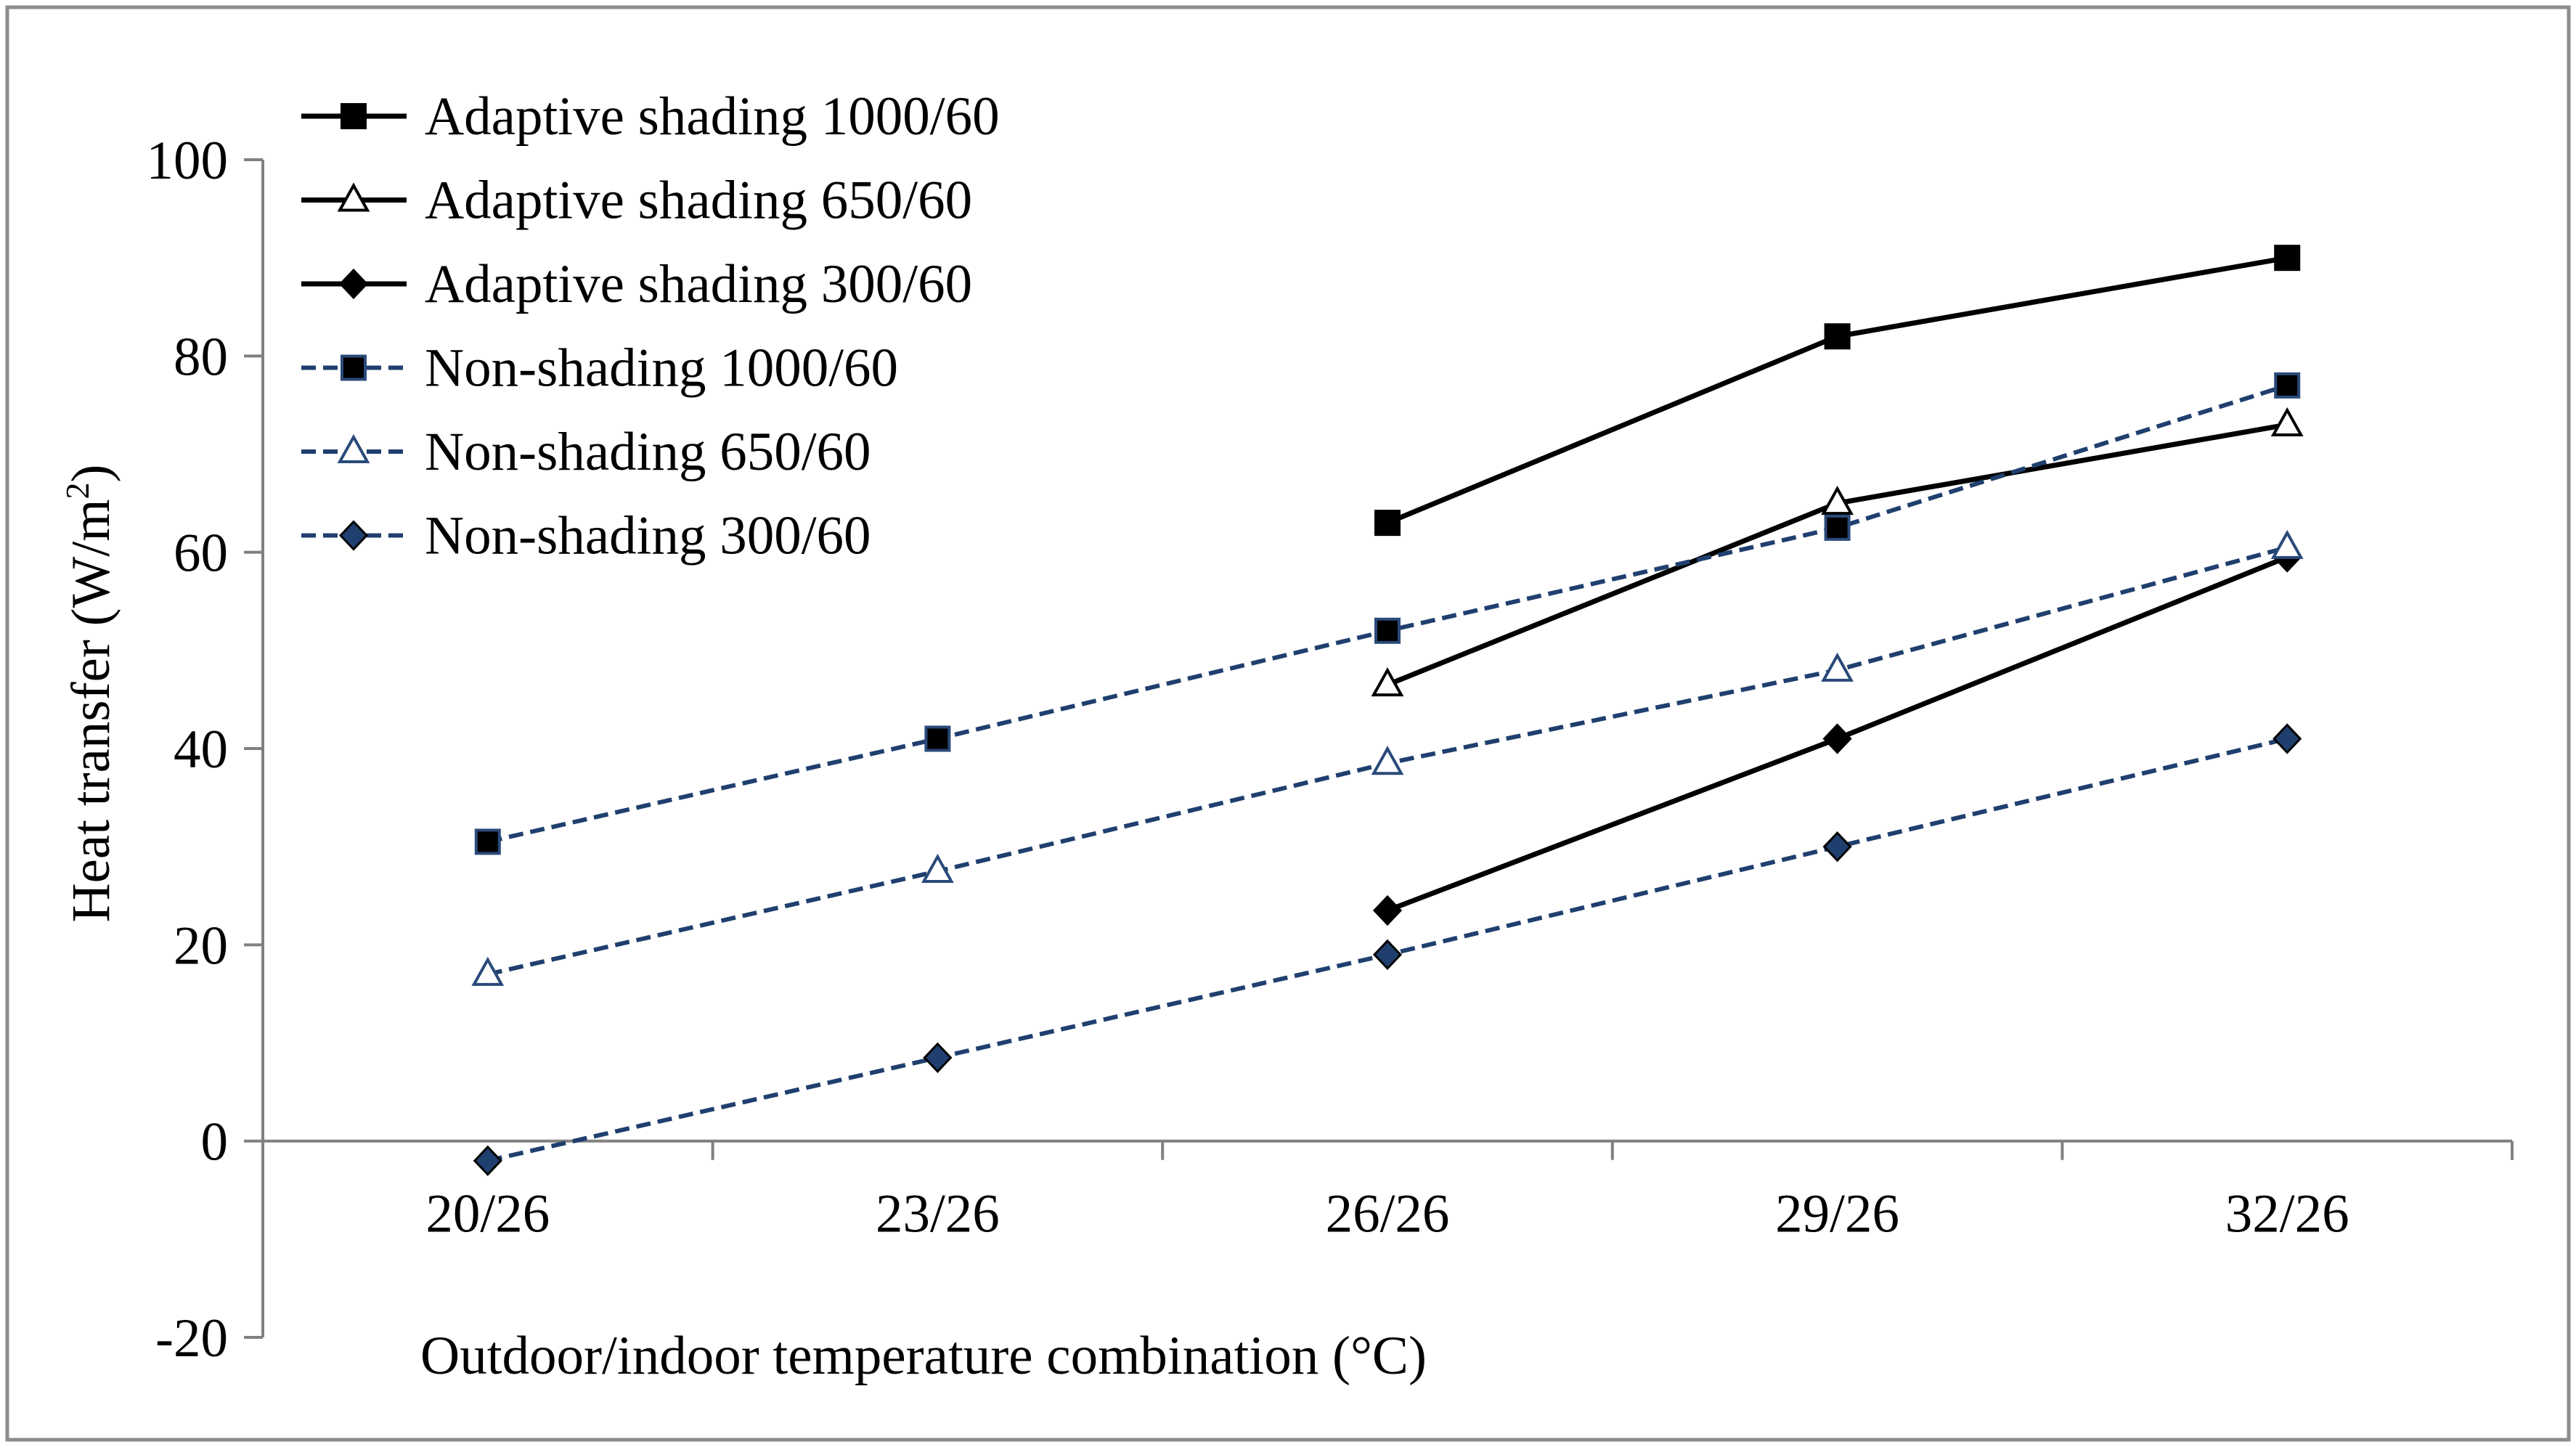 This screenshot has width=2576, height=1447. Describe the element at coordinates (648, 452) in the screenshot. I see `legend-label: Non-shading 650/60` at that location.